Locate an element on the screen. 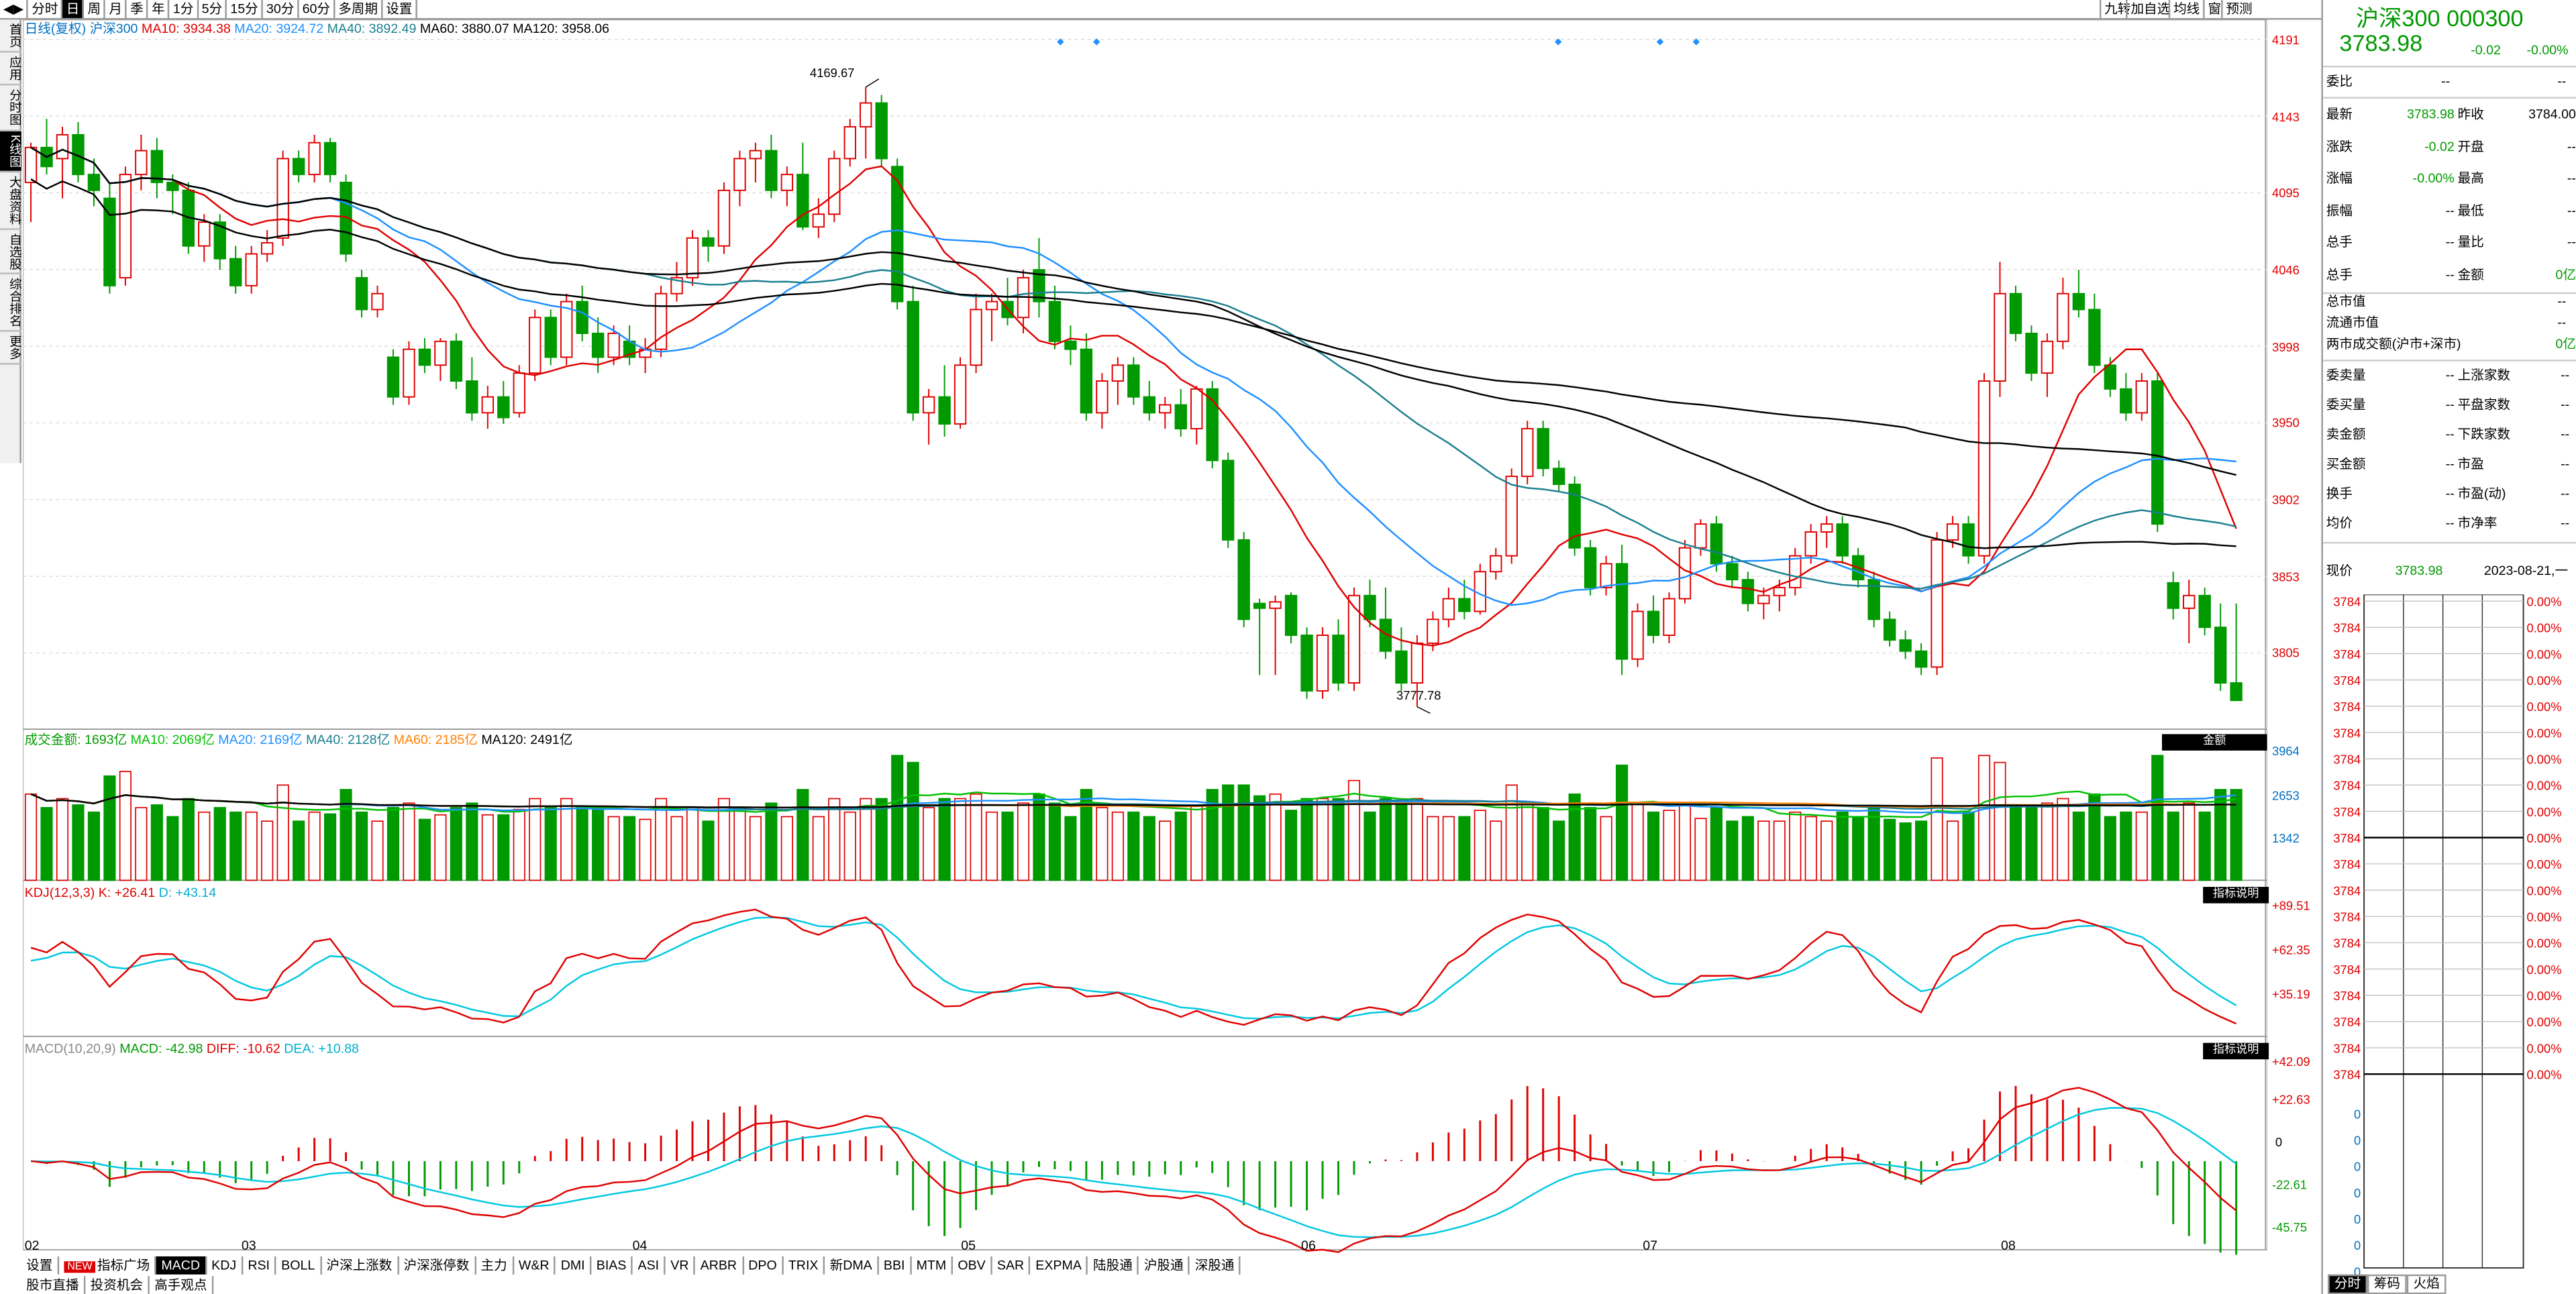 Image resolution: width=2576 pixels, height=1294 pixels. tab-5min: 5分 is located at coordinates (213, 9).